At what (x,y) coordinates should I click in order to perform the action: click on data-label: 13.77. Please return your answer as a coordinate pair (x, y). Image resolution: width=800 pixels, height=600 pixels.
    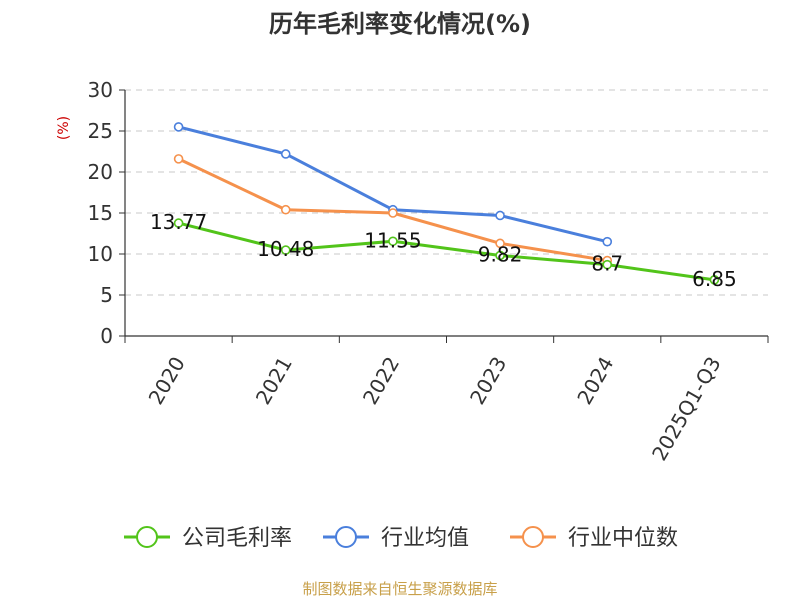
    Looking at the image, I should click on (178, 222).